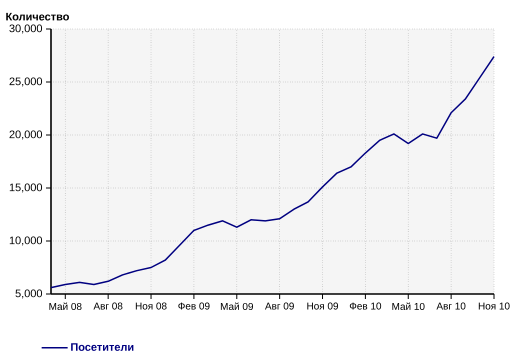 The image size is (520, 353). Describe the element at coordinates (279, 306) in the screenshot. I see `x-tick-label: Авг 09` at that location.